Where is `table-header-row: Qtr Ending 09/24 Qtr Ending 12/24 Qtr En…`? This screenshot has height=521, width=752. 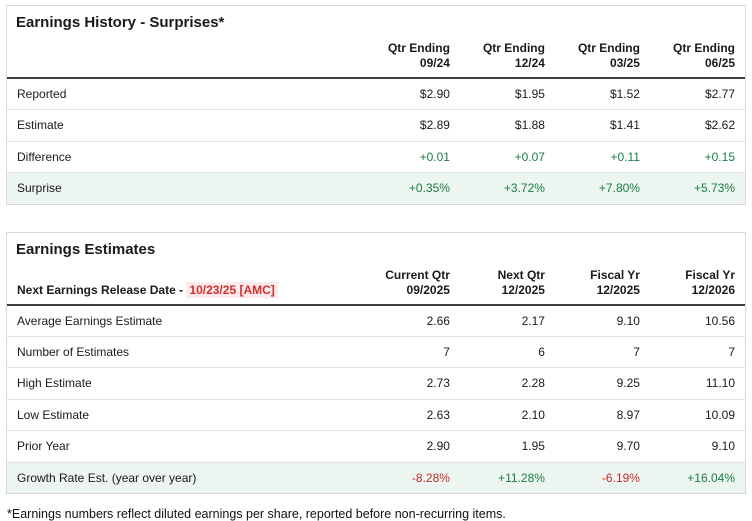
table-header-row: Qtr Ending 09/24 Qtr Ending 12/24 Qtr En… is located at coordinates (376, 58).